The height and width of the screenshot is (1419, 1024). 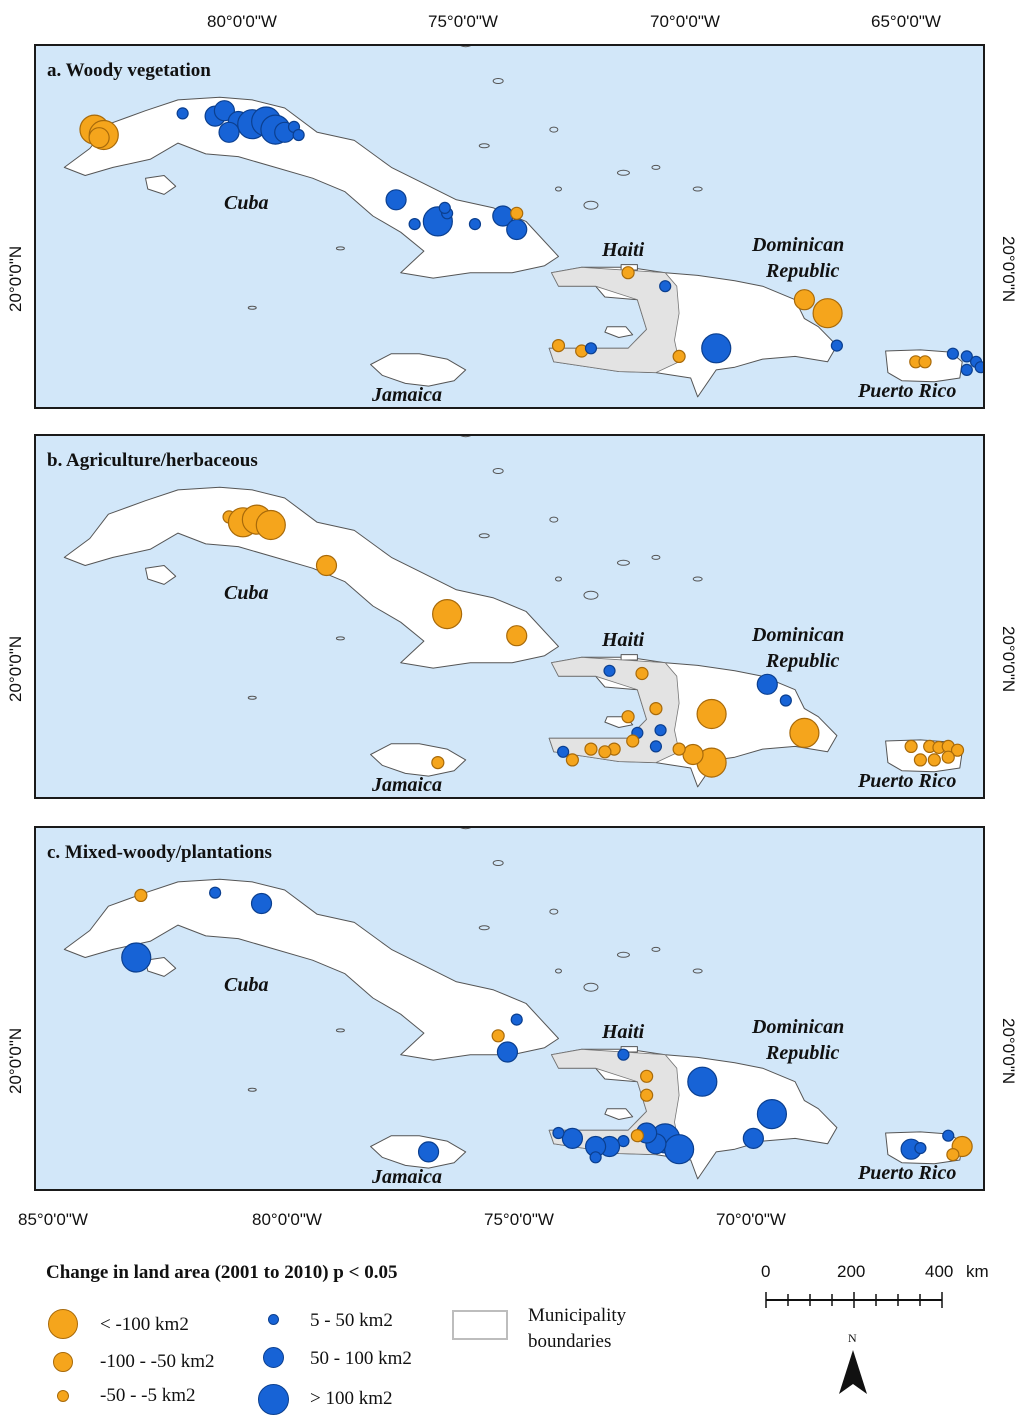 What do you see at coordinates (854, 1300) in the screenshot?
I see `scale-bar` at bounding box center [854, 1300].